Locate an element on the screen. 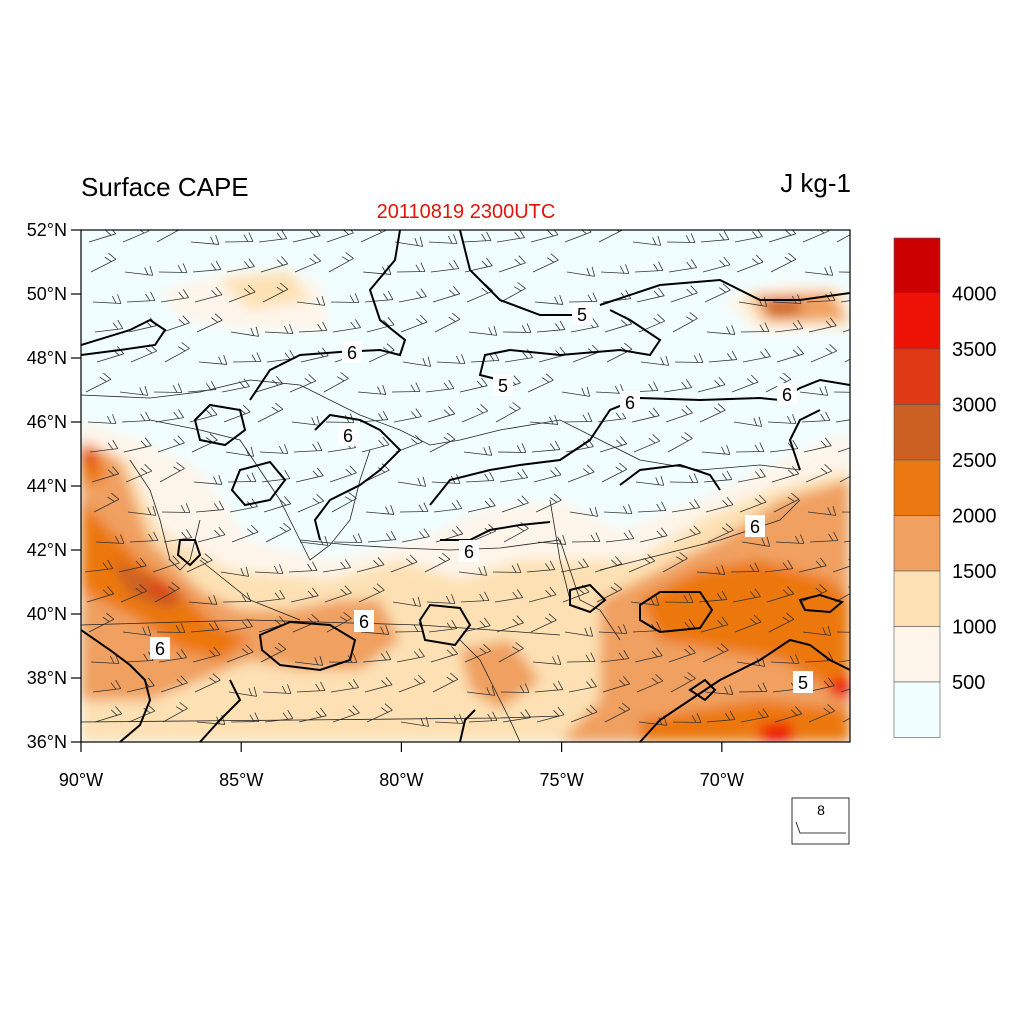 The image size is (1024, 1024). lon-tick-label: 85°W is located at coordinates (241, 780).